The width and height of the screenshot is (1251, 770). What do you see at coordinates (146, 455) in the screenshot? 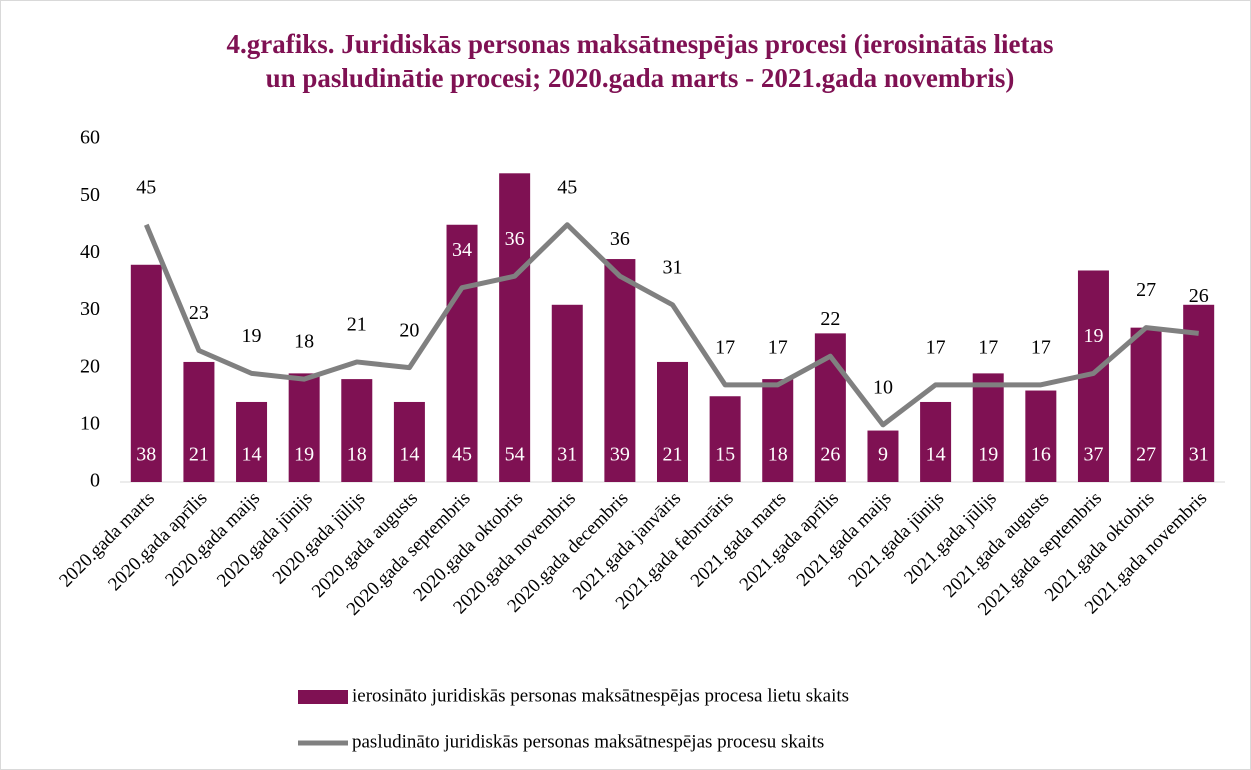
I see `bar-value-label: 38` at bounding box center [146, 455].